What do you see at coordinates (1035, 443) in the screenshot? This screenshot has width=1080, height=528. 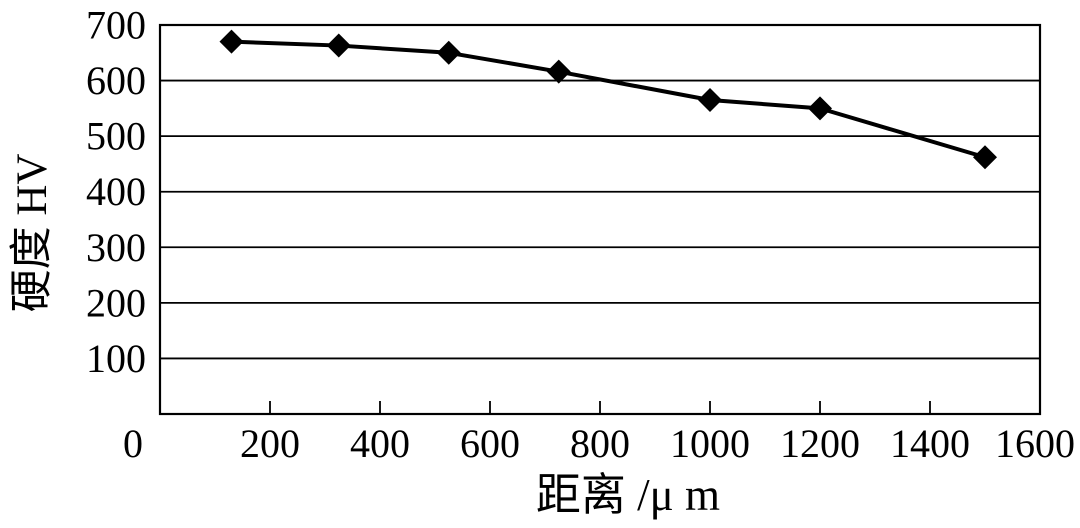 I see `x-tick-label-1600: 1600` at bounding box center [1035, 443].